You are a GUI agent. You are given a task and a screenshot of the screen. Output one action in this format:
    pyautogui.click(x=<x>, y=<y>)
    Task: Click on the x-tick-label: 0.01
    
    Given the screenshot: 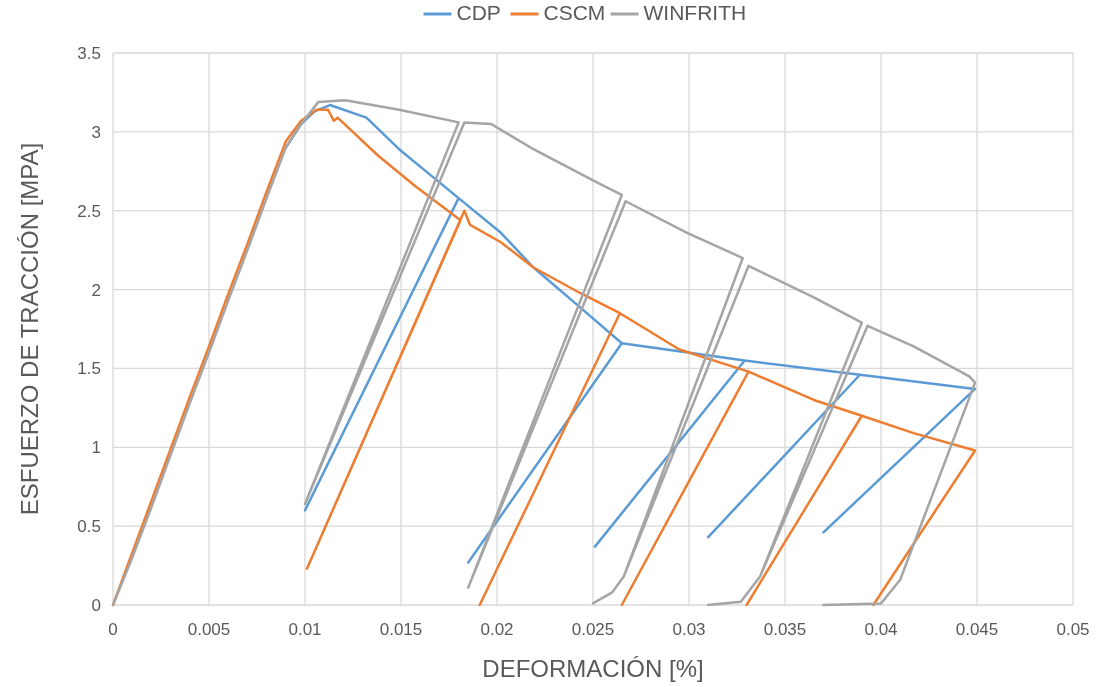 What is the action you would take?
    pyautogui.click(x=305, y=629)
    